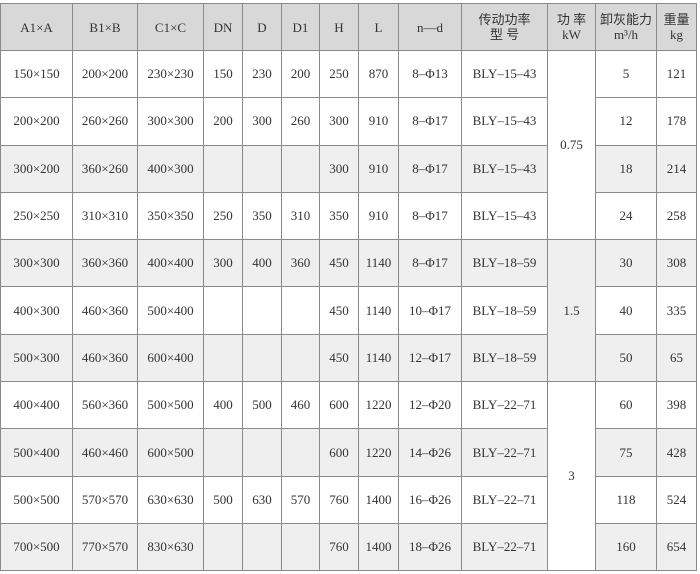 This screenshot has height=574, width=700. I want to click on column-header: A1×A, so click(36, 27).